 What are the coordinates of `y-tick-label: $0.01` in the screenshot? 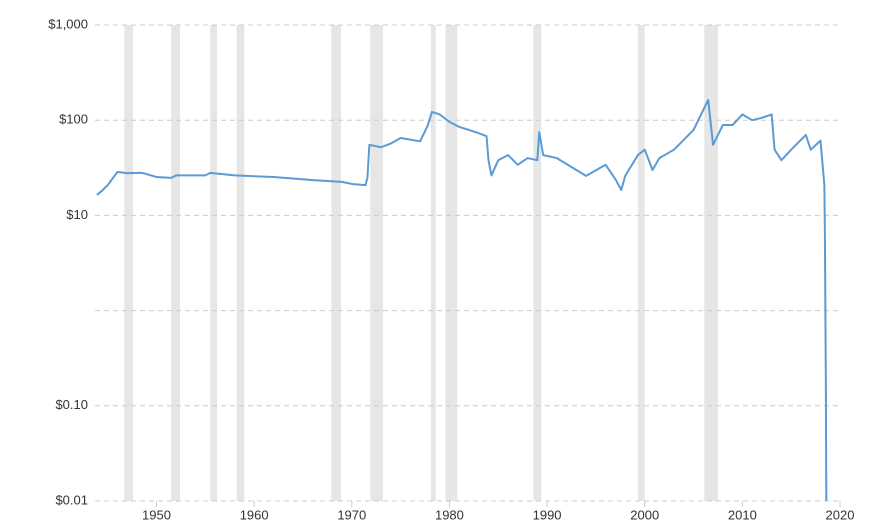 It's located at (71, 499).